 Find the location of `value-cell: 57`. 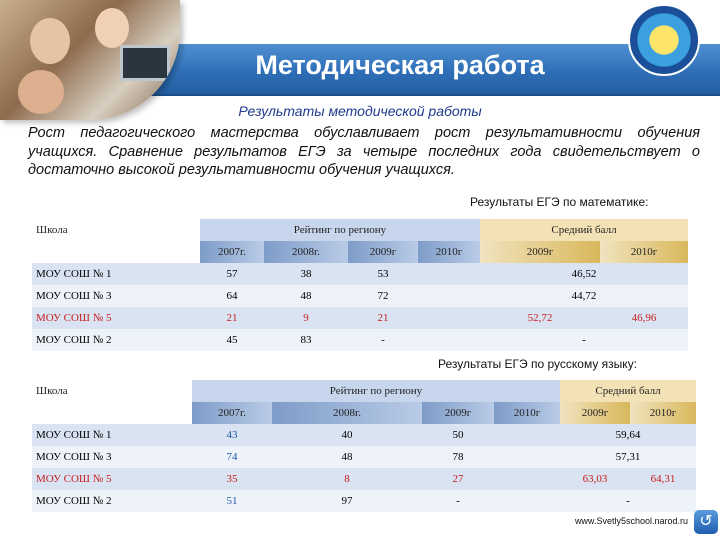

value-cell: 57 is located at coordinates (232, 274).